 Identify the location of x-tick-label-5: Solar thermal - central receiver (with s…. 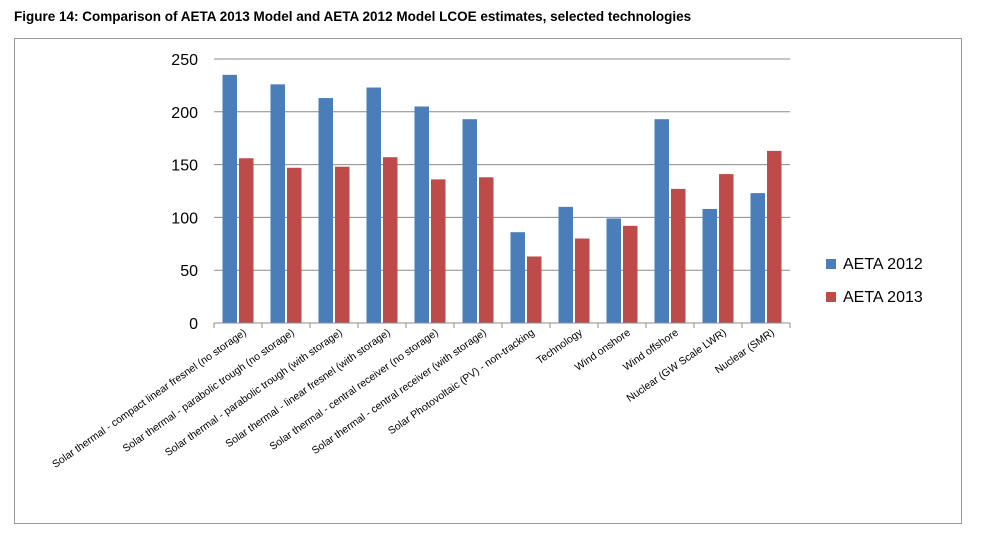
(399, 392).